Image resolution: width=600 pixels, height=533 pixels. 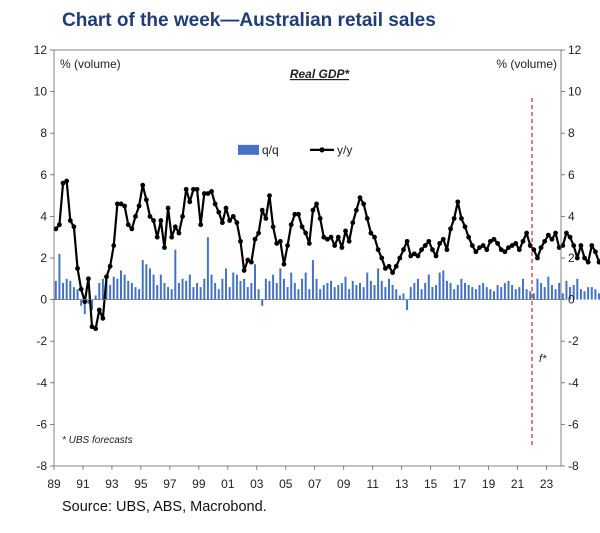 I want to click on y-tick-label-left: 4, so click(x=43, y=216).